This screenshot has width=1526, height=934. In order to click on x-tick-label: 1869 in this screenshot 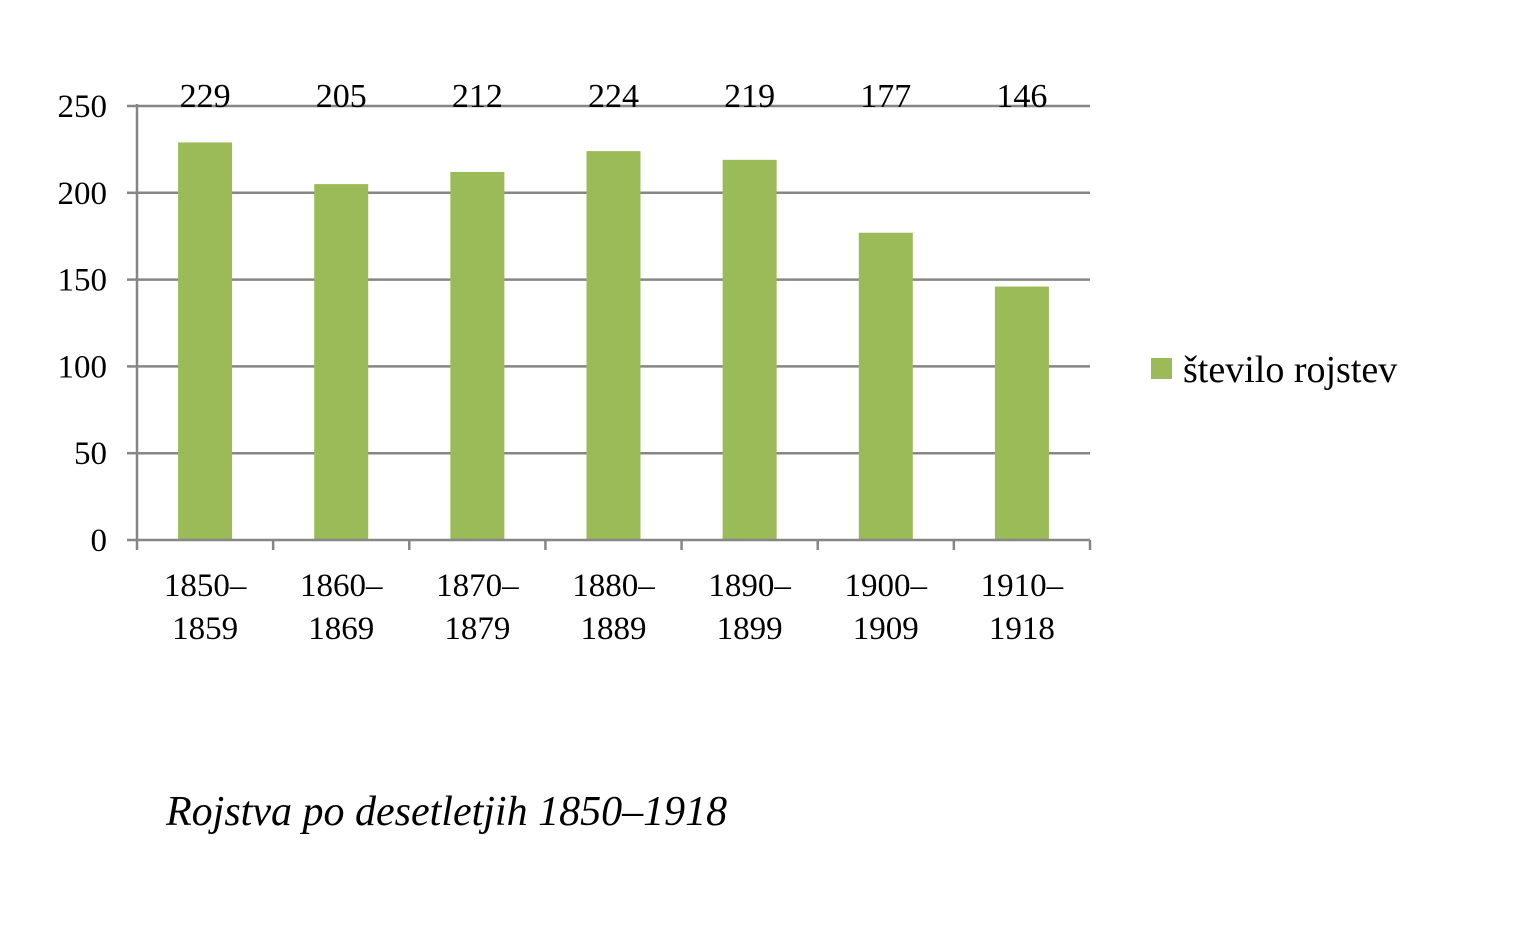, I will do `click(341, 629)`.